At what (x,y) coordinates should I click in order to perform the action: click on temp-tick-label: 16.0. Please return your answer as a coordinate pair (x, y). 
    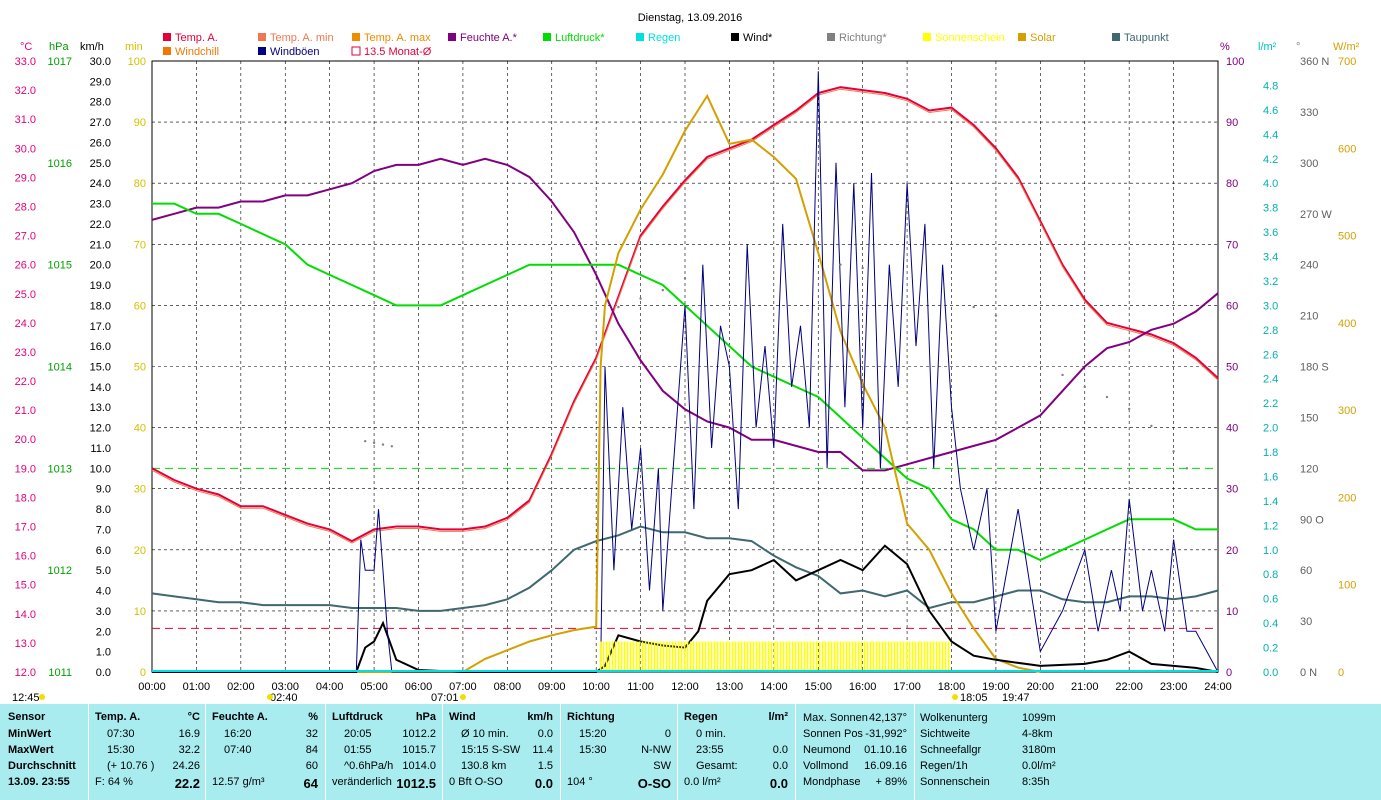
    Looking at the image, I should click on (25, 557).